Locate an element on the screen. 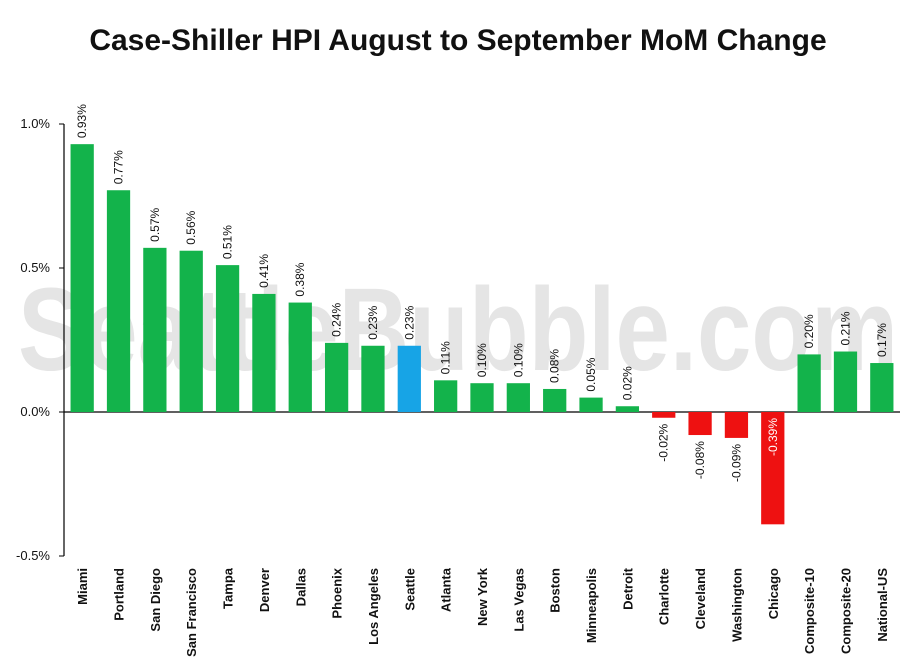  category-label: Boston is located at coordinates (555, 590).